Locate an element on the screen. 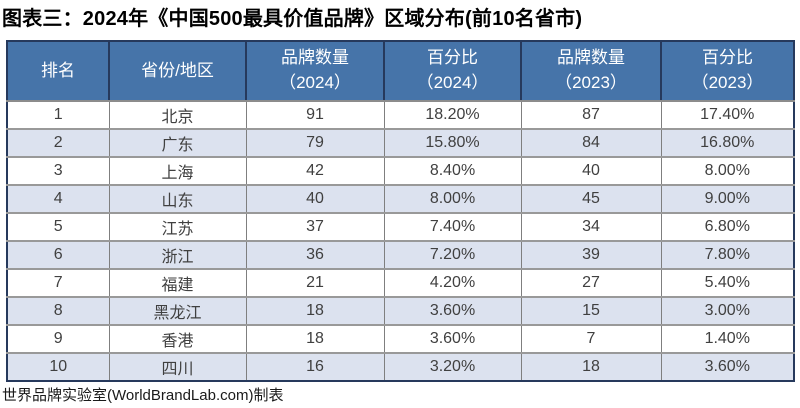  page-title: 图表三：2024年《中国500最具价值品牌》区域分布(前10名省市) is located at coordinates (292, 19).